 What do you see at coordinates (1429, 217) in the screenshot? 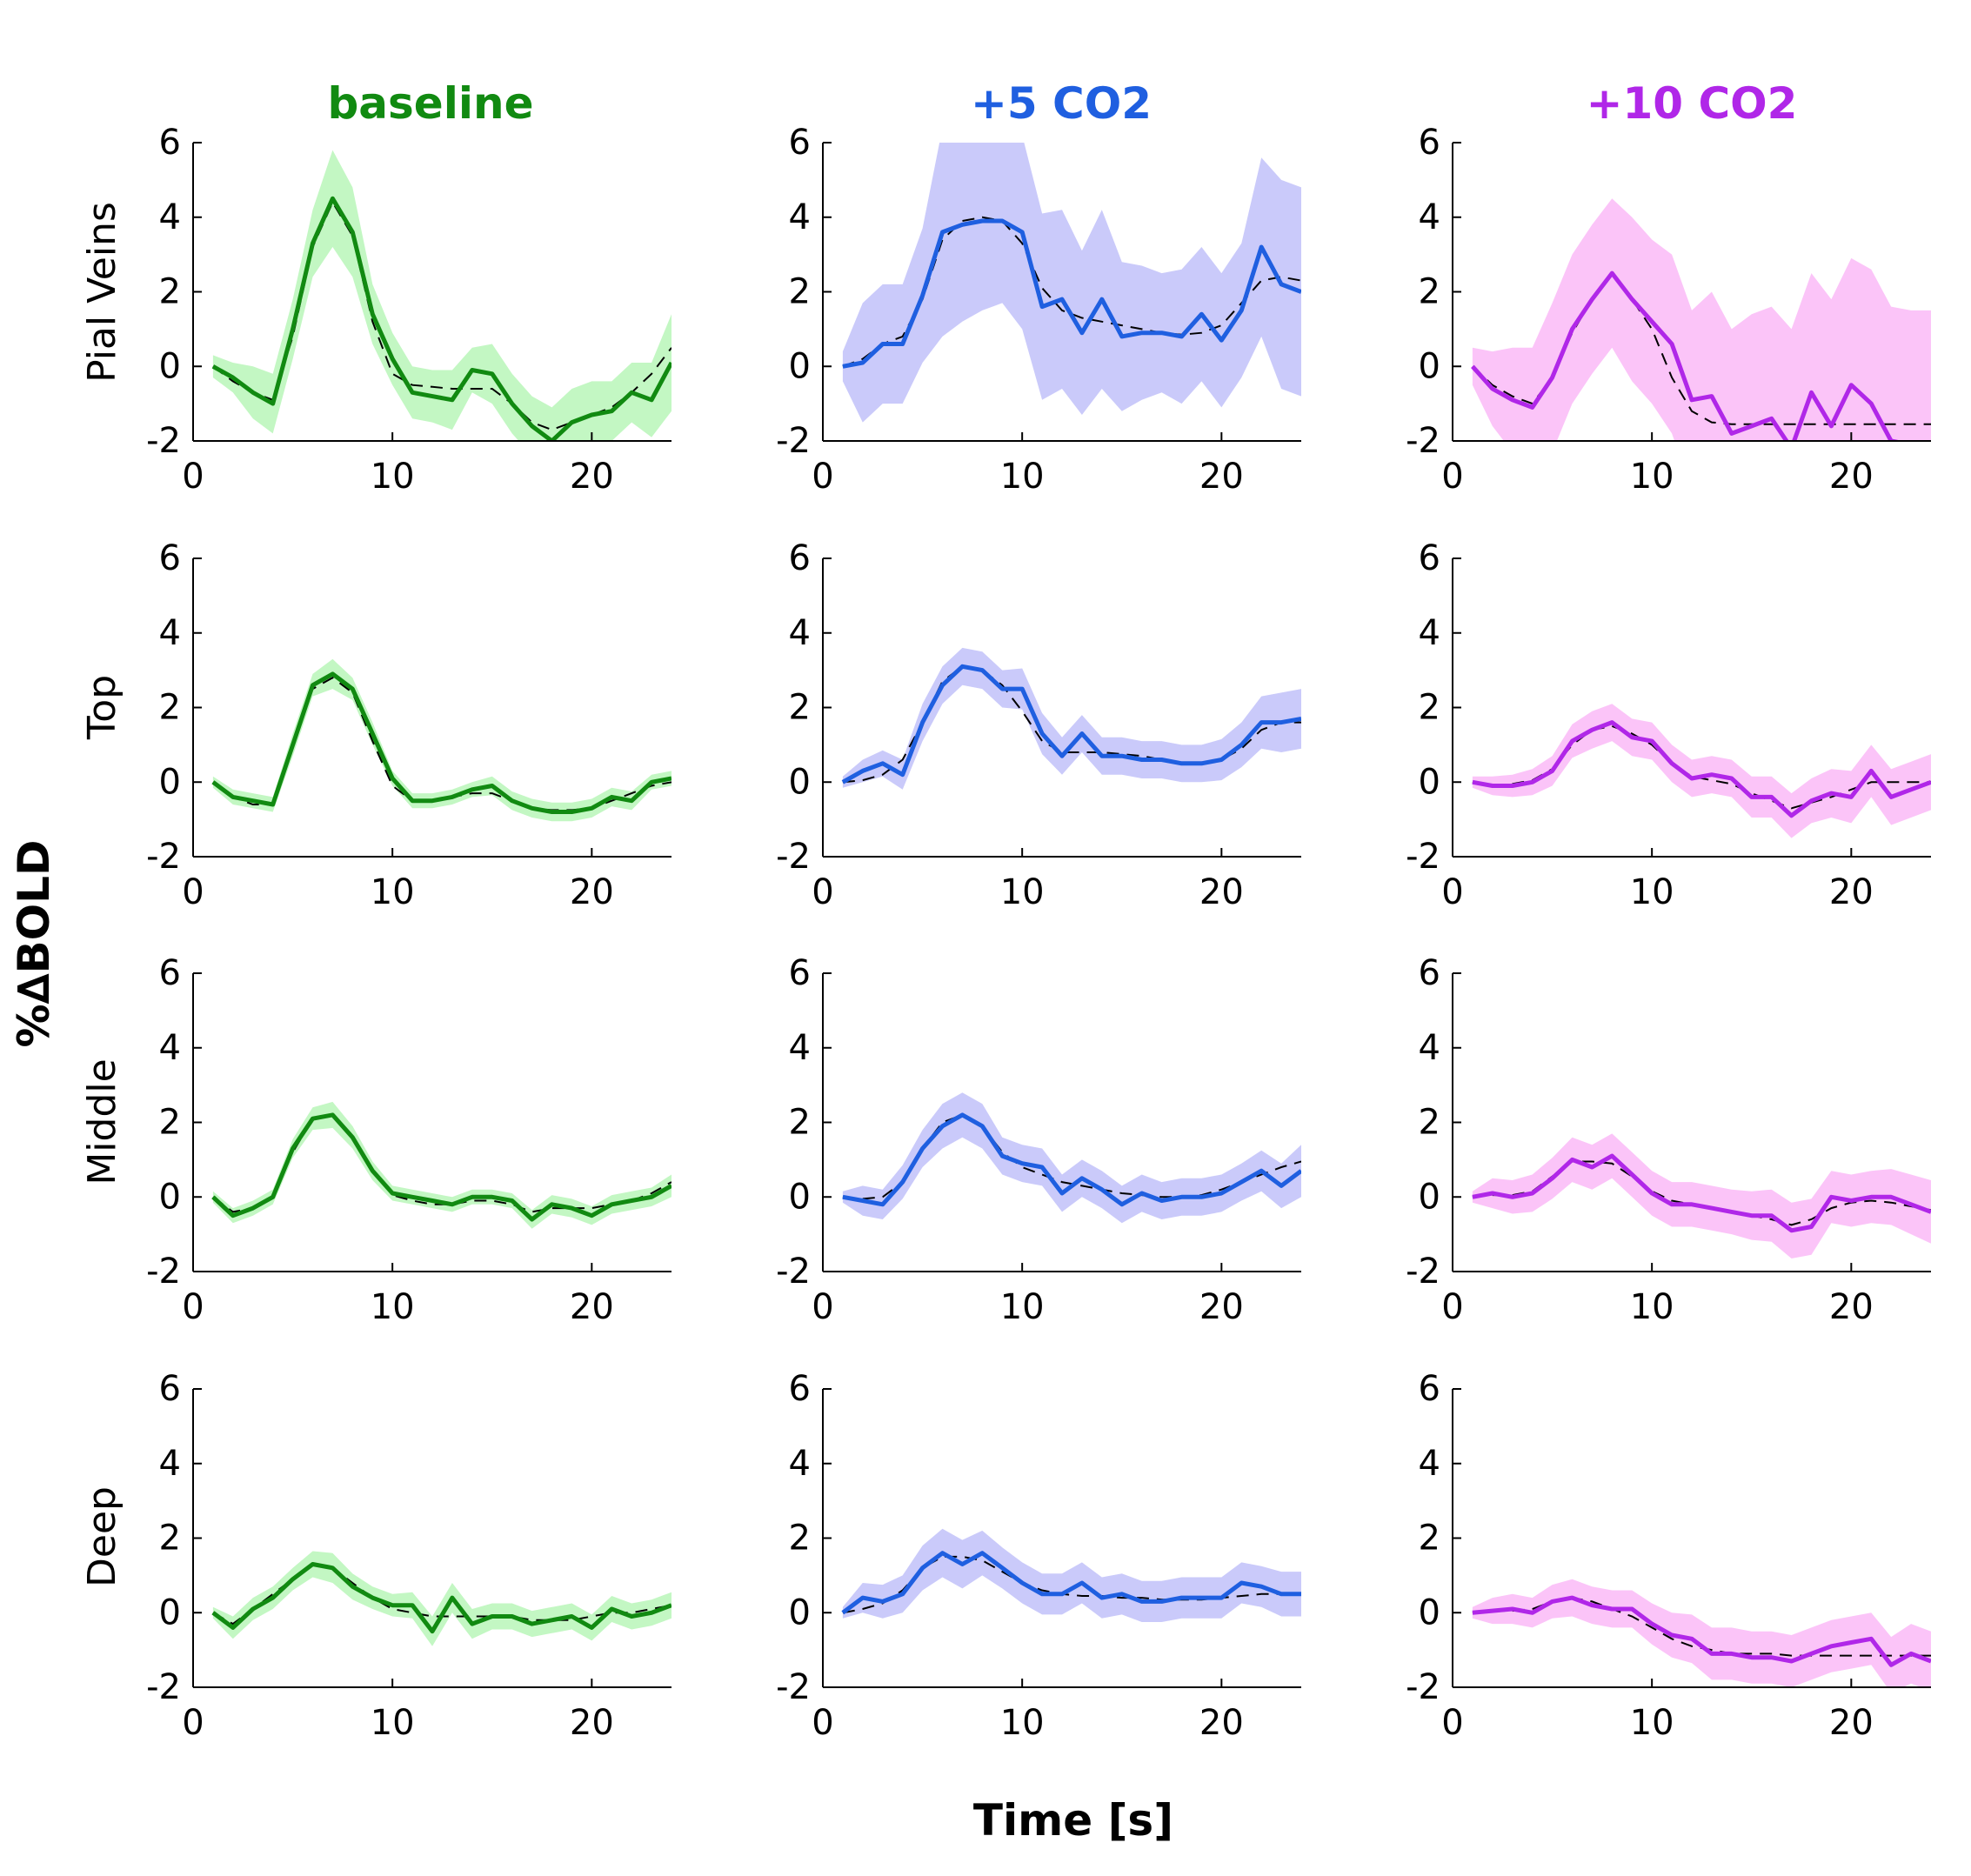
I see `panel-pial-veins-co2-10-y-tick-label: 4` at bounding box center [1429, 217].